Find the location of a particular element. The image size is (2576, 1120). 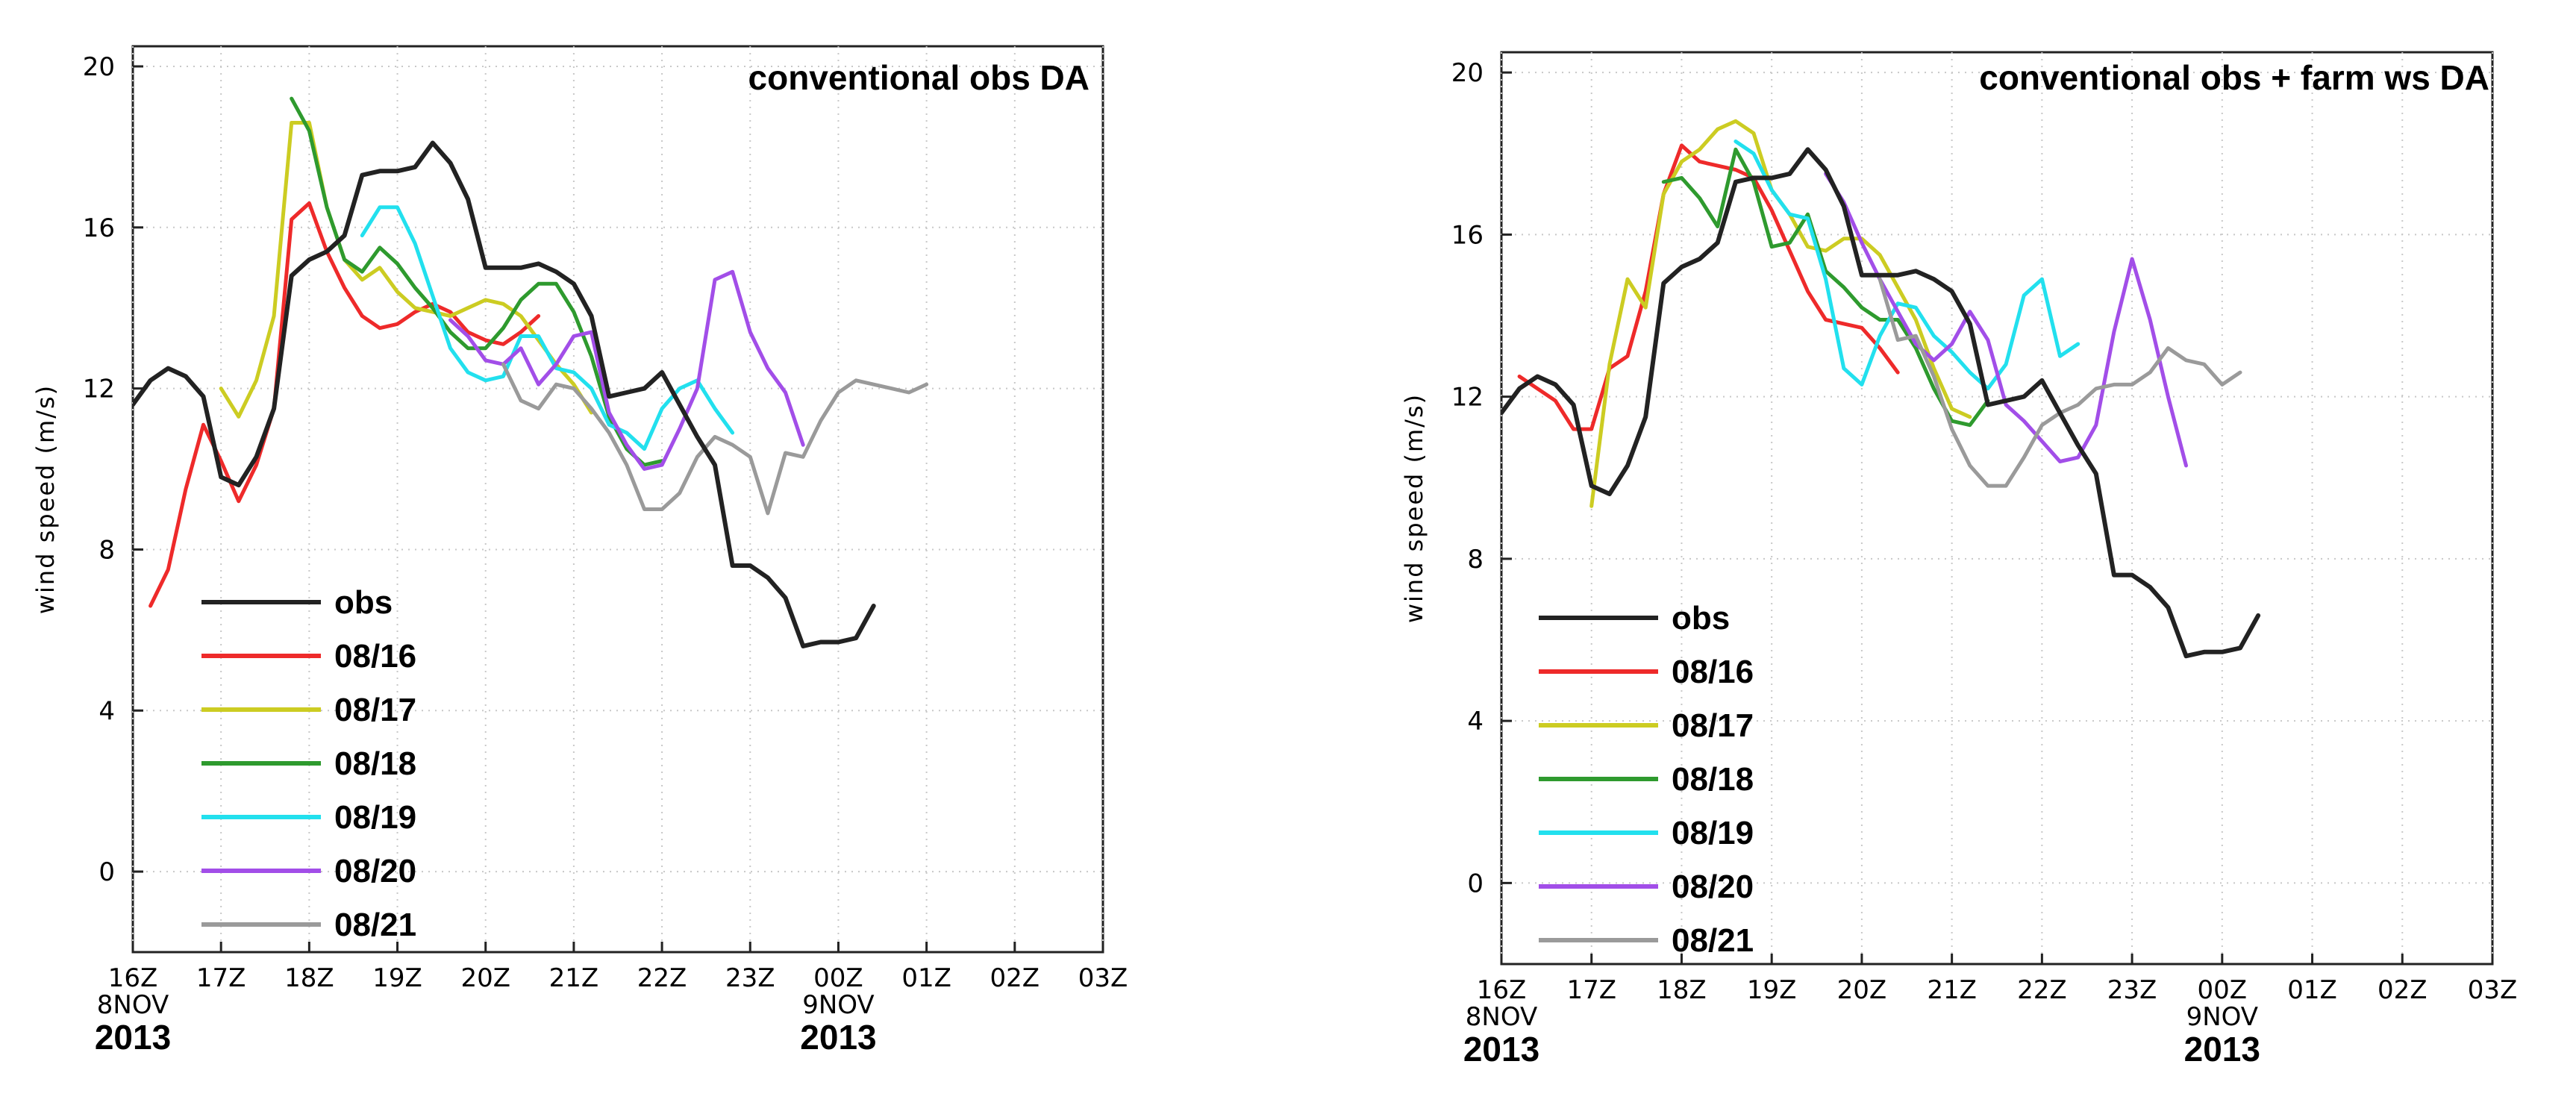

series-group is located at coordinates (1881, 389).